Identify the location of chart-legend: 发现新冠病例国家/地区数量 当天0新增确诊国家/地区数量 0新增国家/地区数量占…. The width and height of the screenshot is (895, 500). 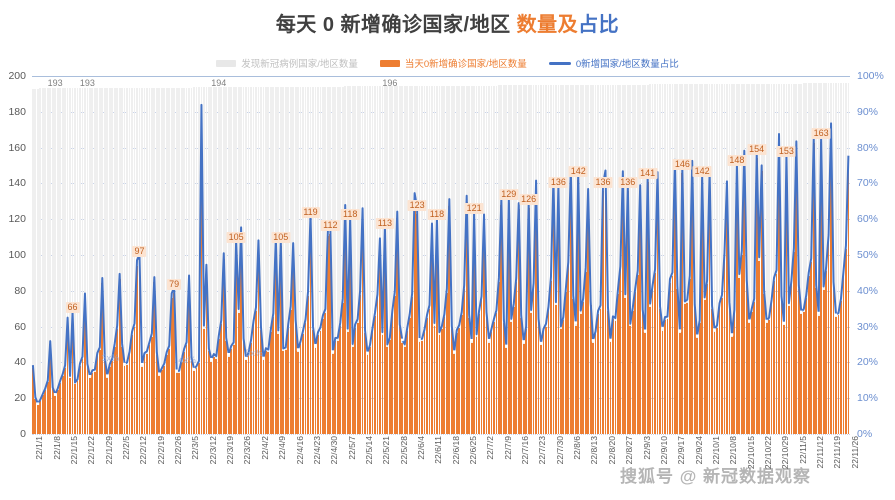
(447, 63).